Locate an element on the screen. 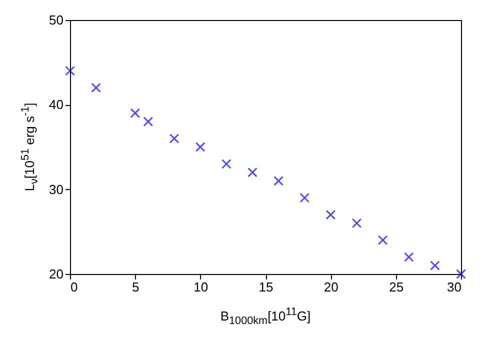  x-tick-label: 15 is located at coordinates (266, 287).